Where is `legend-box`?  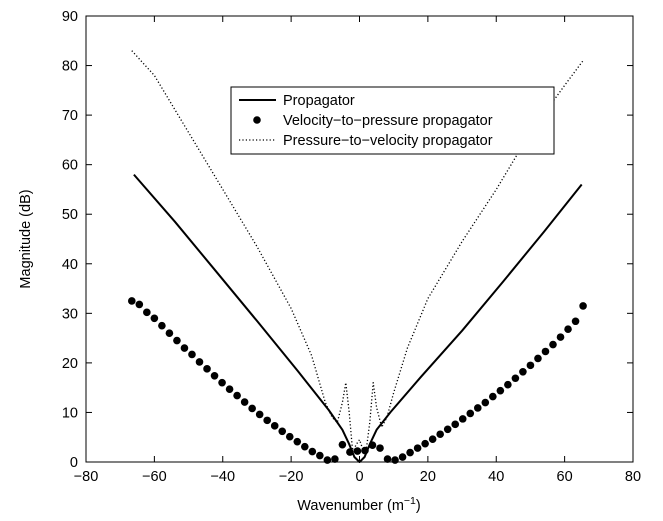
legend-box is located at coordinates (392, 120).